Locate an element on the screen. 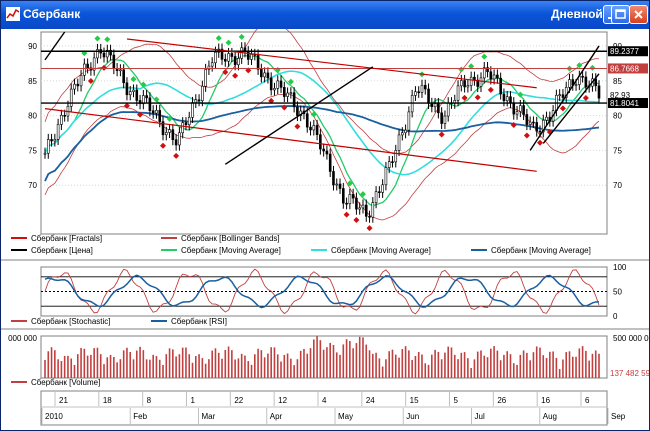 The height and width of the screenshot is (431, 650). legend-stochastic-label: Сбербанк [Stochastic] is located at coordinates (71, 321).